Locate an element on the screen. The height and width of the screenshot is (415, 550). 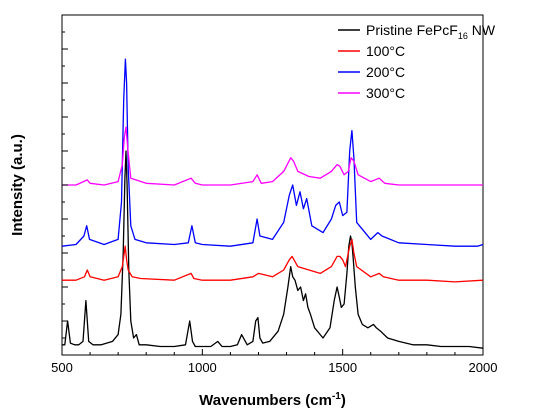
legend-label-2: 200°C is located at coordinates (385, 72).